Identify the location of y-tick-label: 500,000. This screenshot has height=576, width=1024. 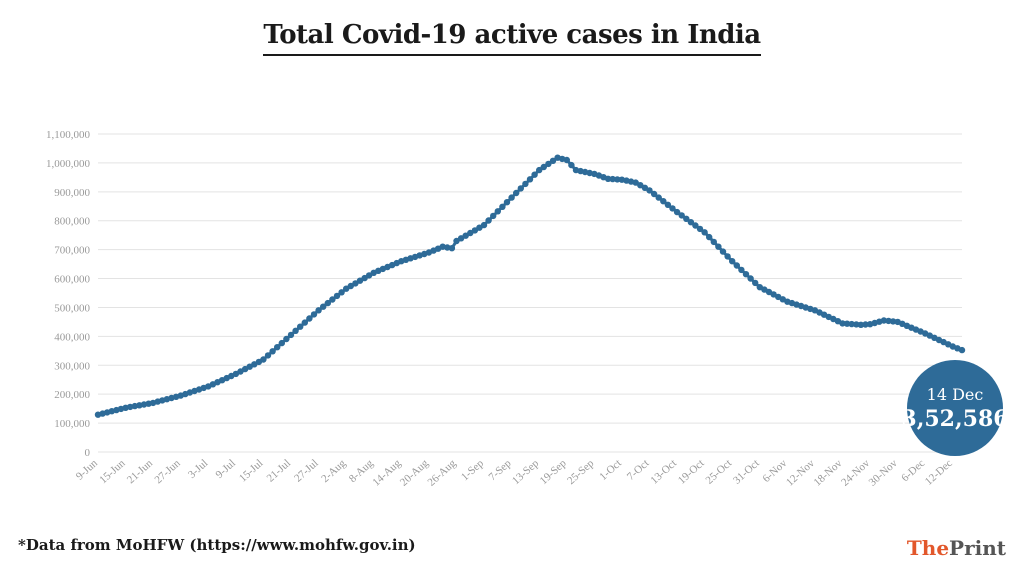
(72, 308).